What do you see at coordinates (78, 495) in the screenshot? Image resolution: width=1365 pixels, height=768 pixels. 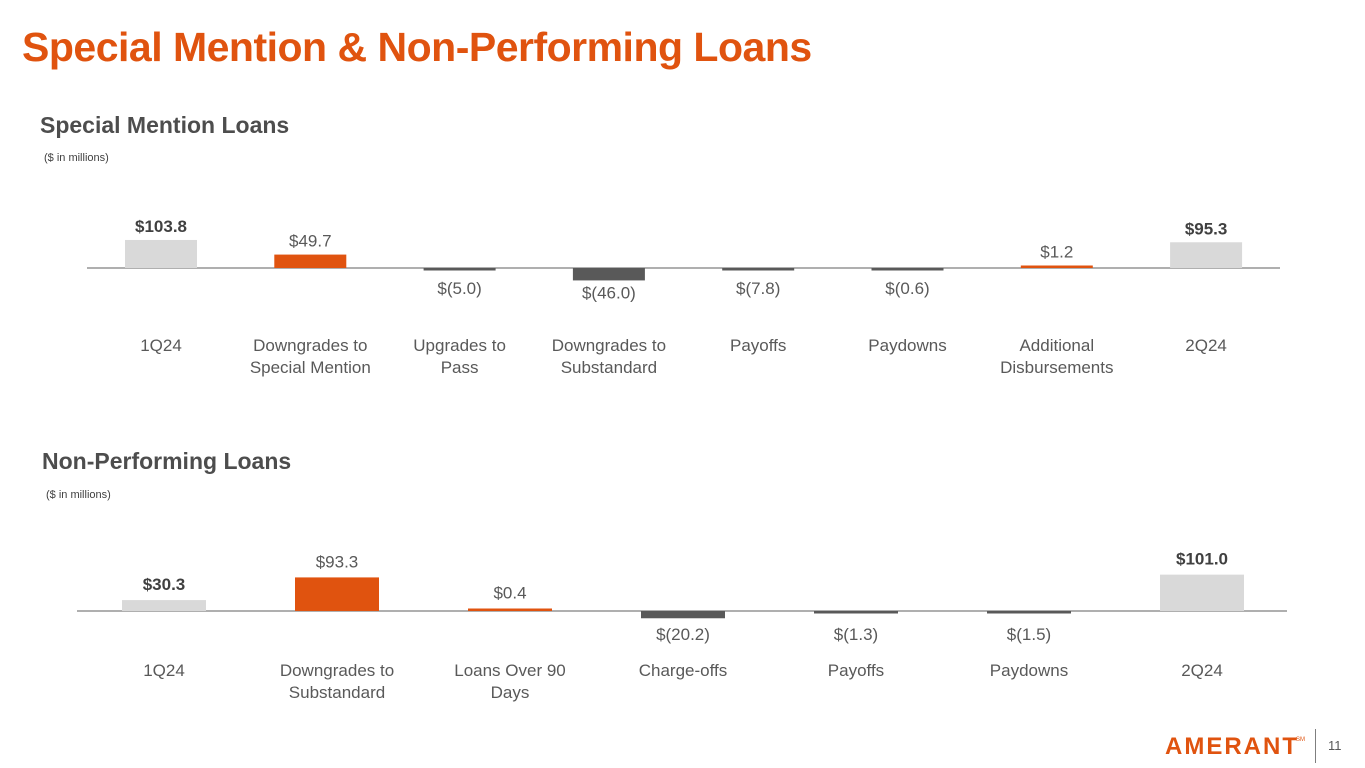 I see `non-performing-unit-note: ($ in millions)` at bounding box center [78, 495].